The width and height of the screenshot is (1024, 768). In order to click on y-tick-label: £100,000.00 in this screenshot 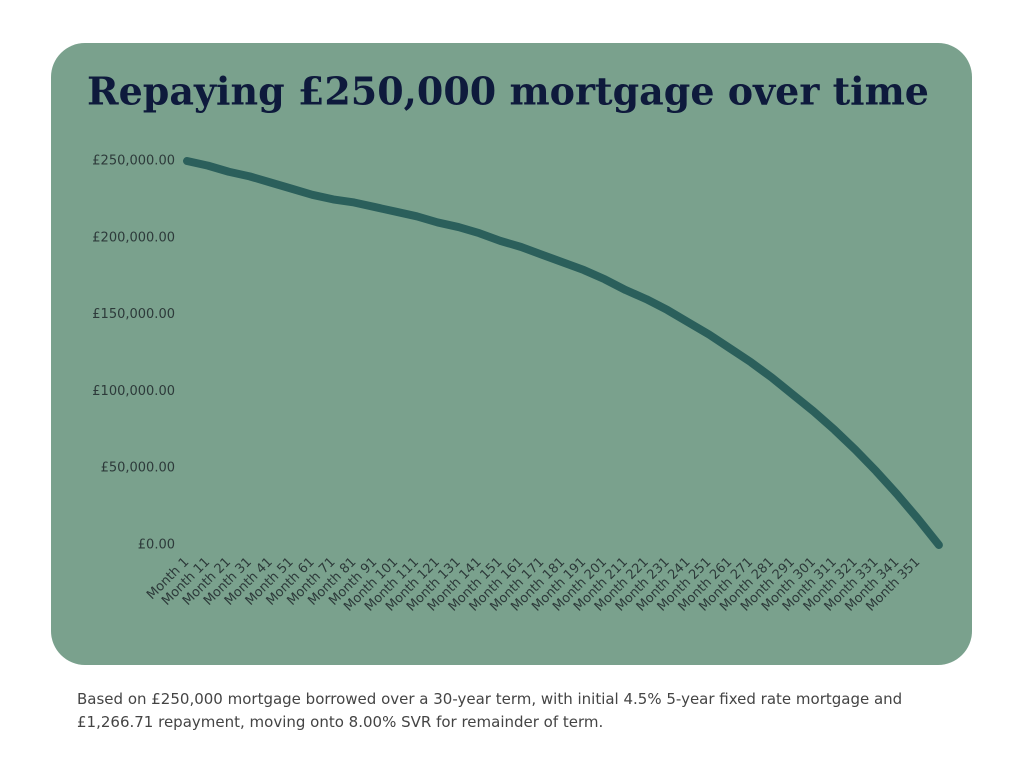, I will do `click(133, 391)`.